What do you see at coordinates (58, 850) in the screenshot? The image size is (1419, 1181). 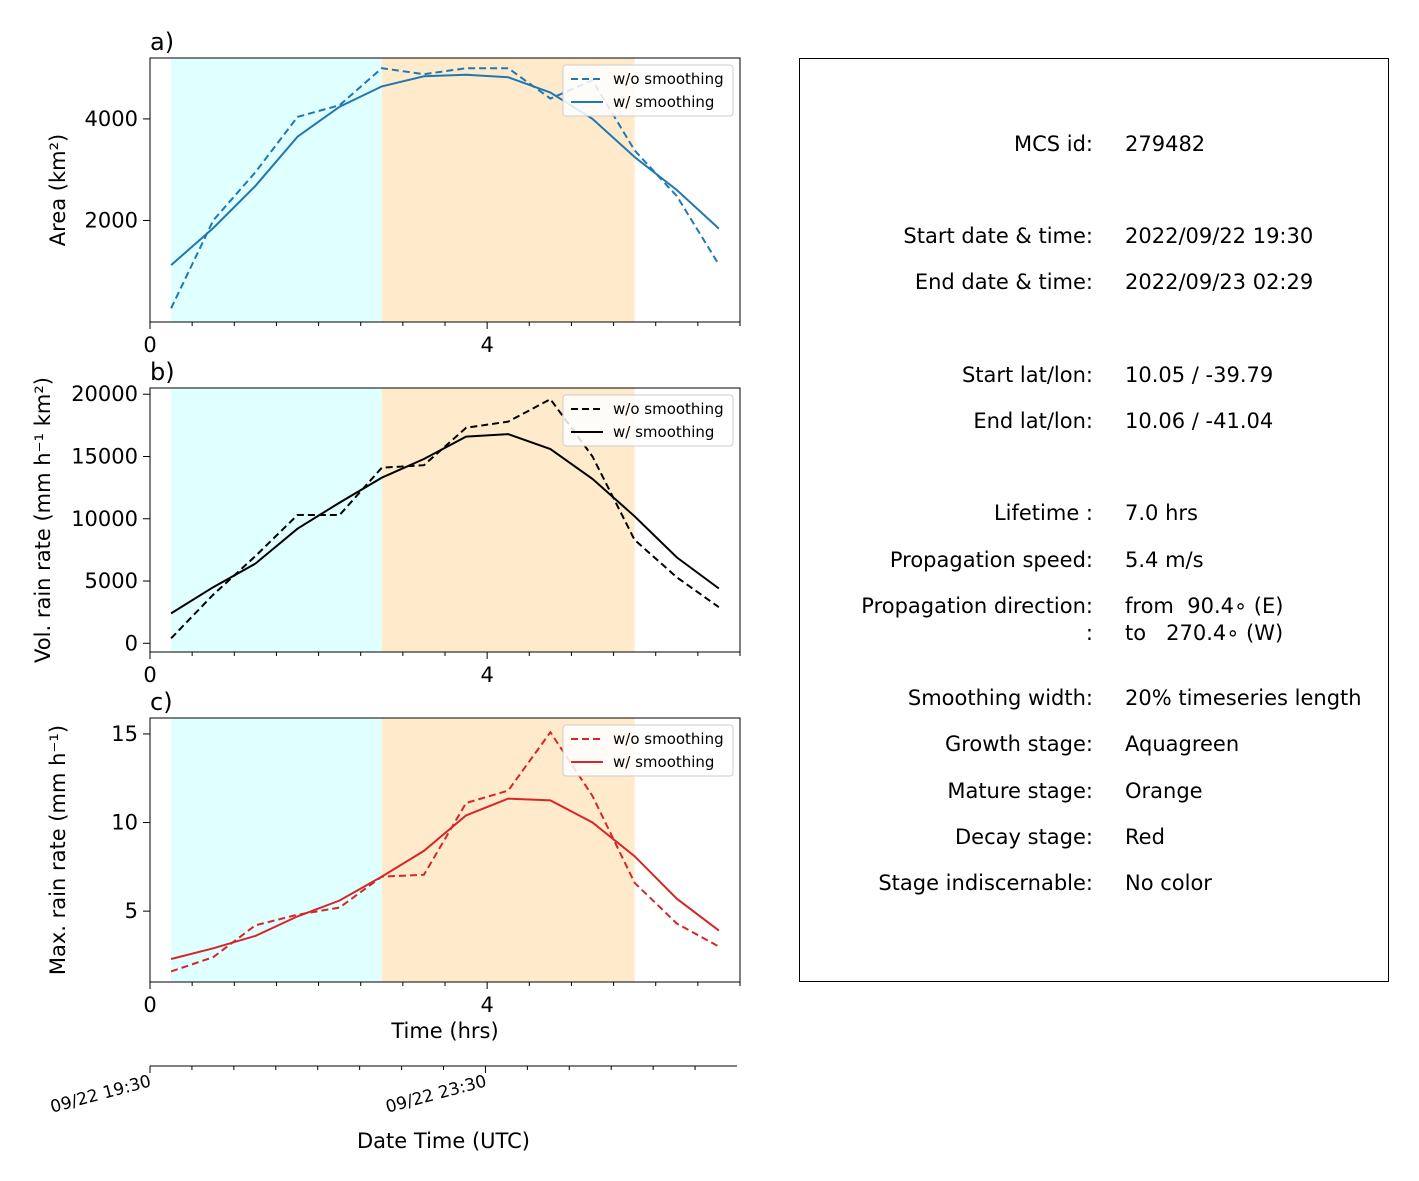 I see `y-axis-label: Max. rain rate (mm h⁻¹)` at bounding box center [58, 850].